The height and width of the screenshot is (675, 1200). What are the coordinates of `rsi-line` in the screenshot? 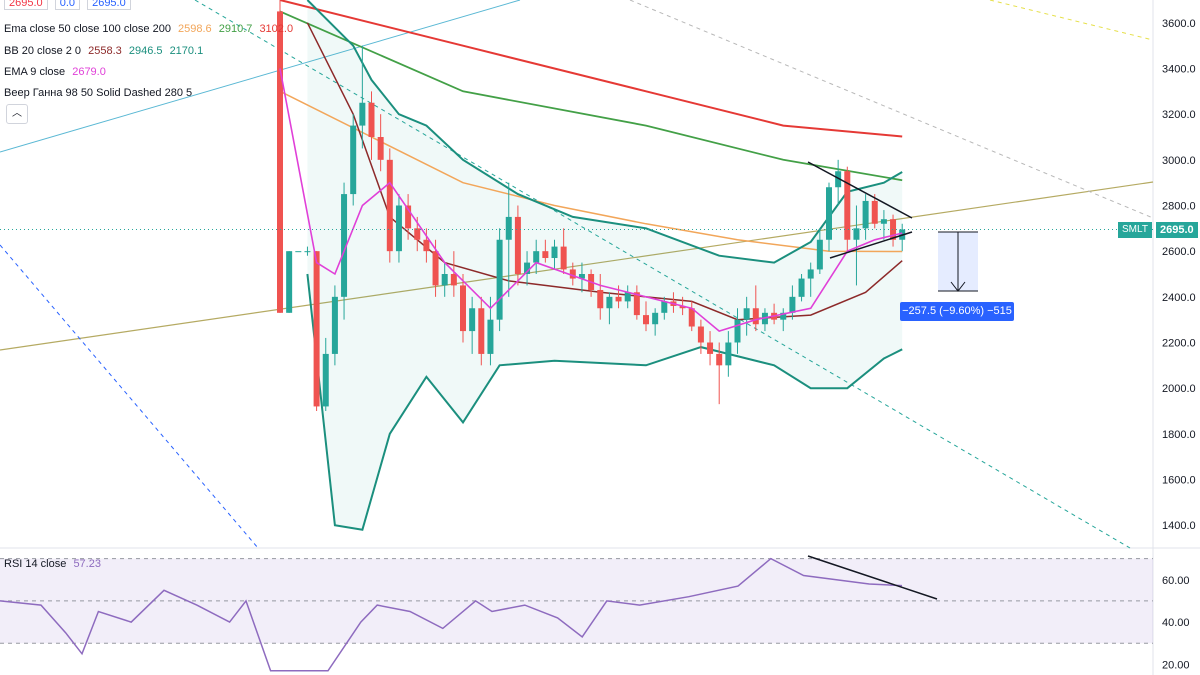 It's located at (451, 614).